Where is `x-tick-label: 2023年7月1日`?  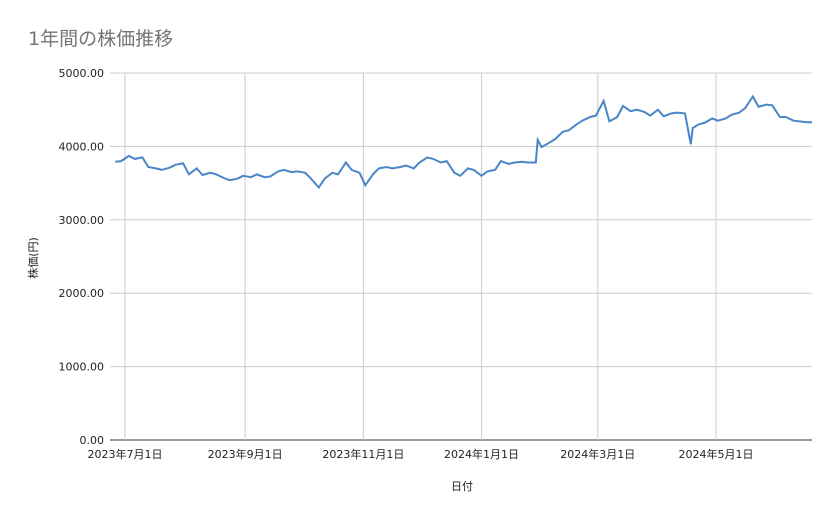
x-tick-label: 2023年7月1日 is located at coordinates (125, 454).